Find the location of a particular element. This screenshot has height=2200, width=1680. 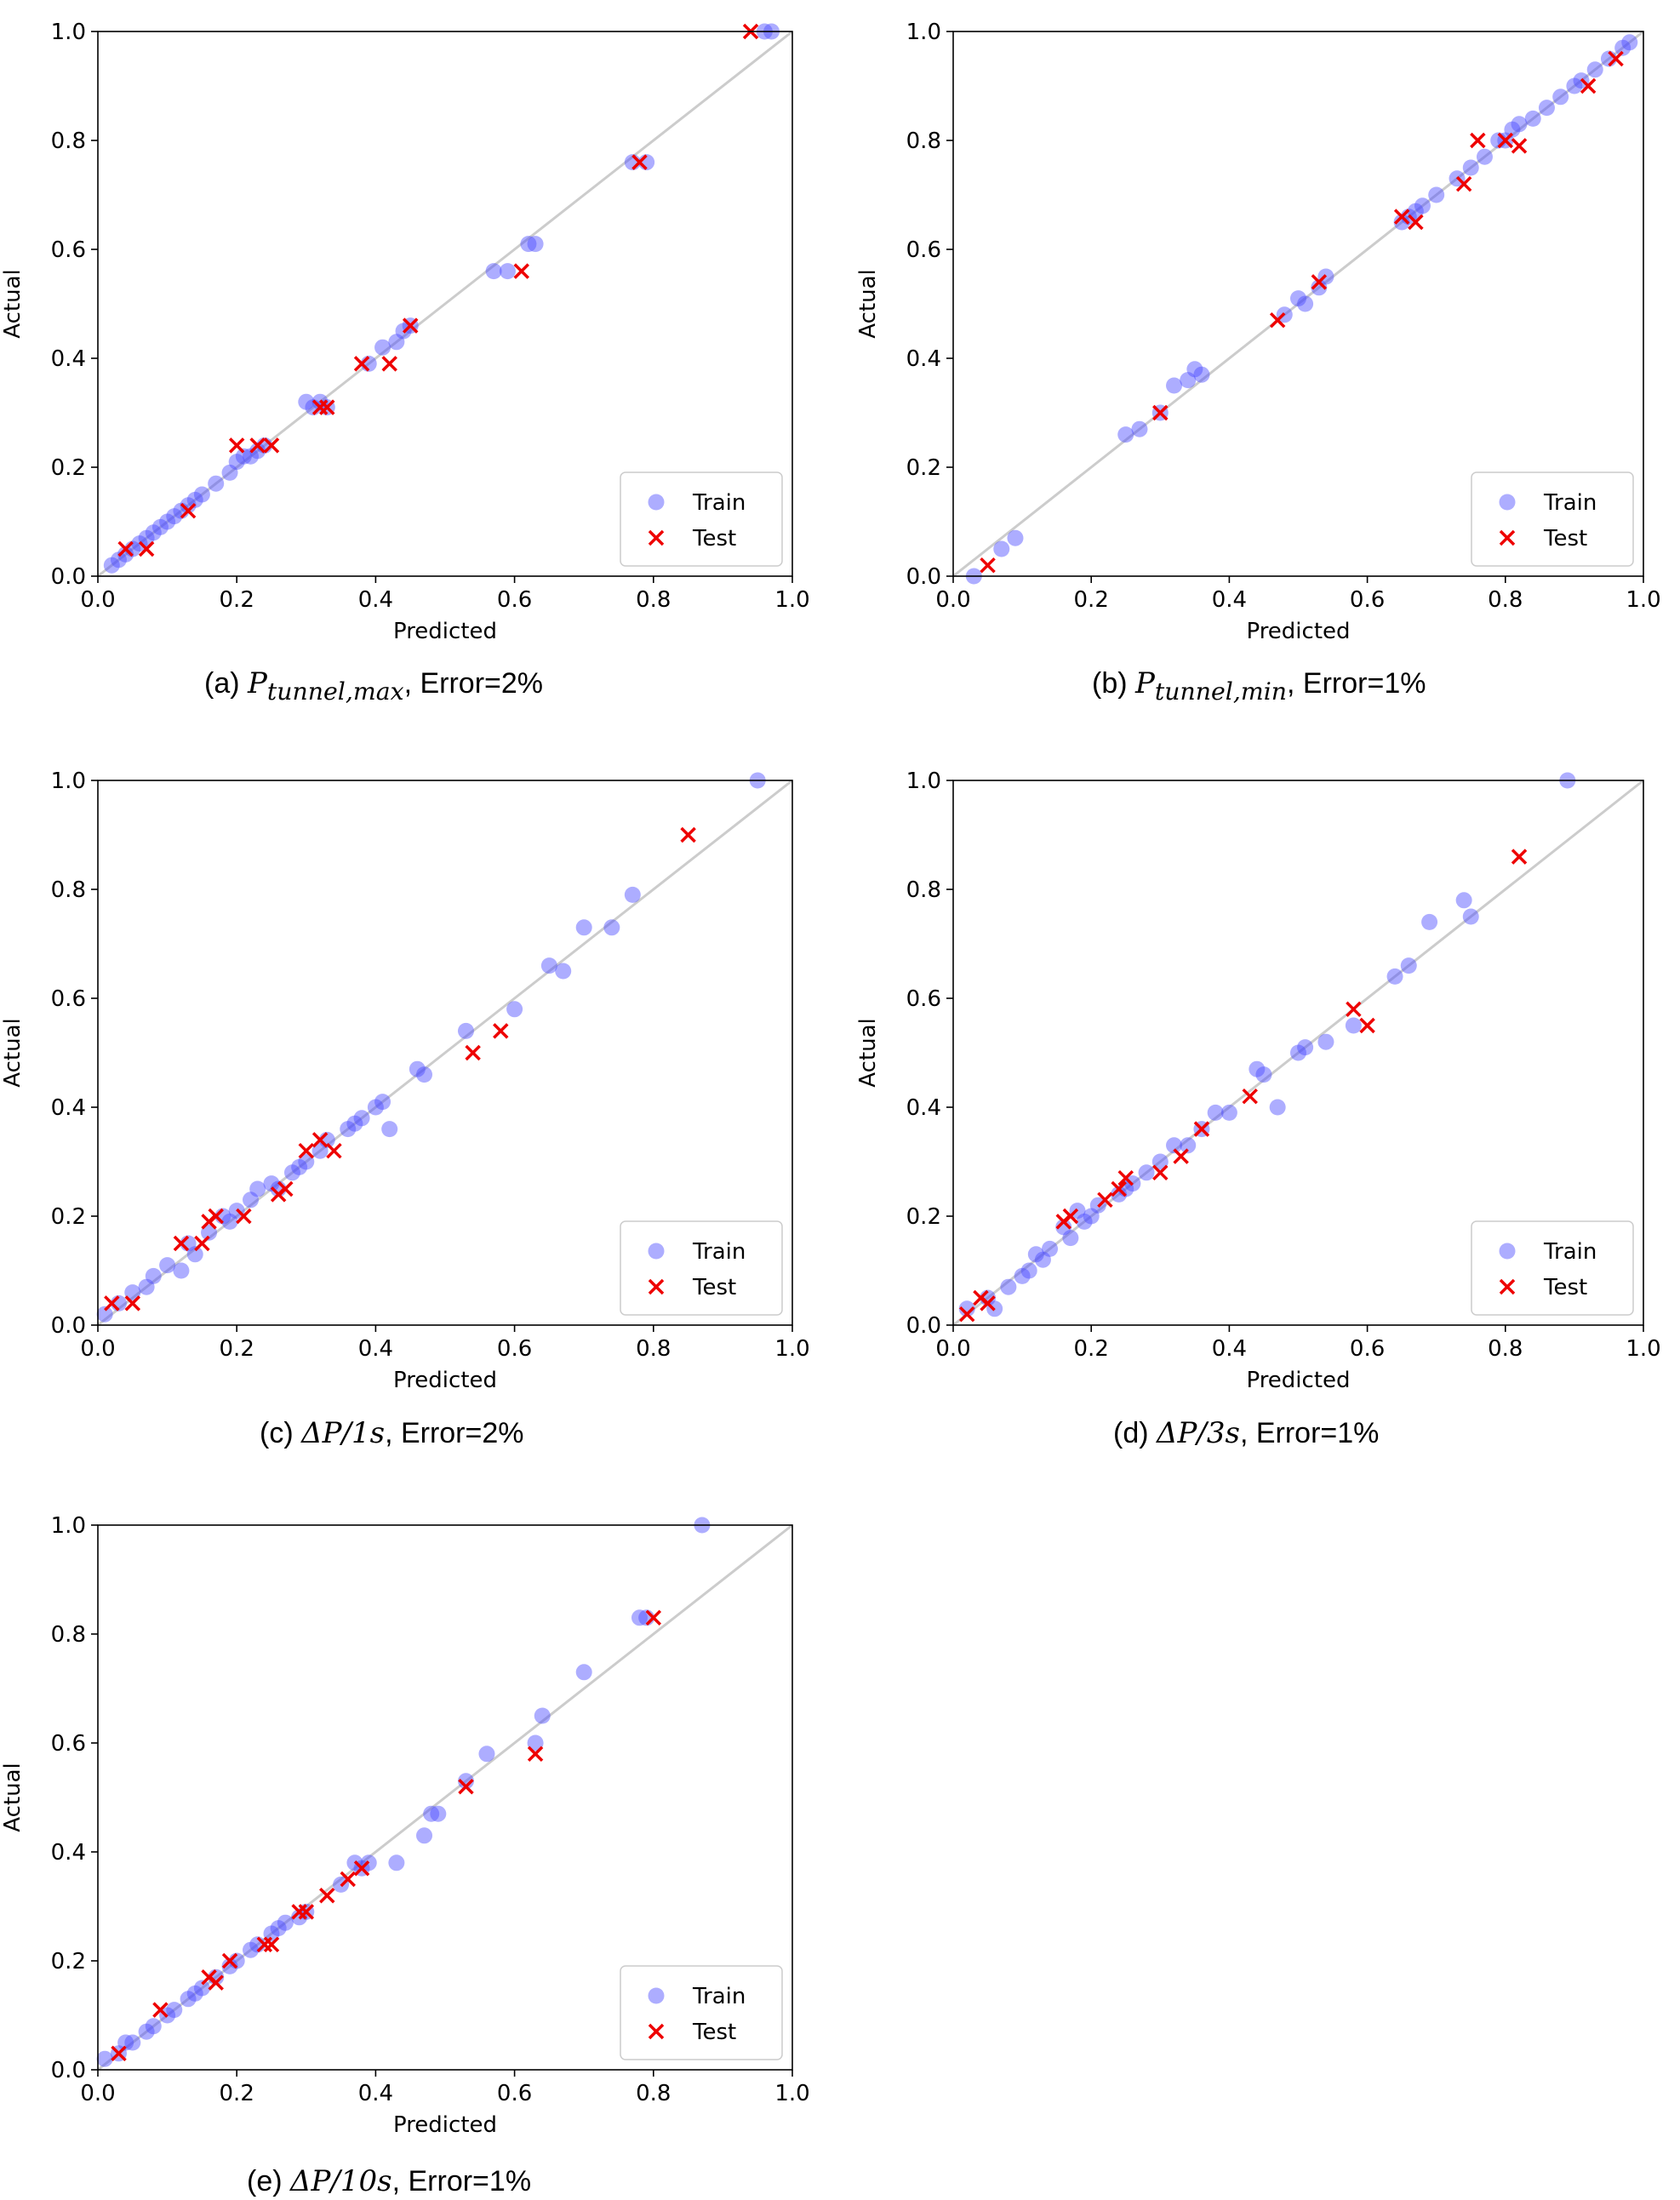

x-tick-label: 0.2 is located at coordinates (237, 1349).